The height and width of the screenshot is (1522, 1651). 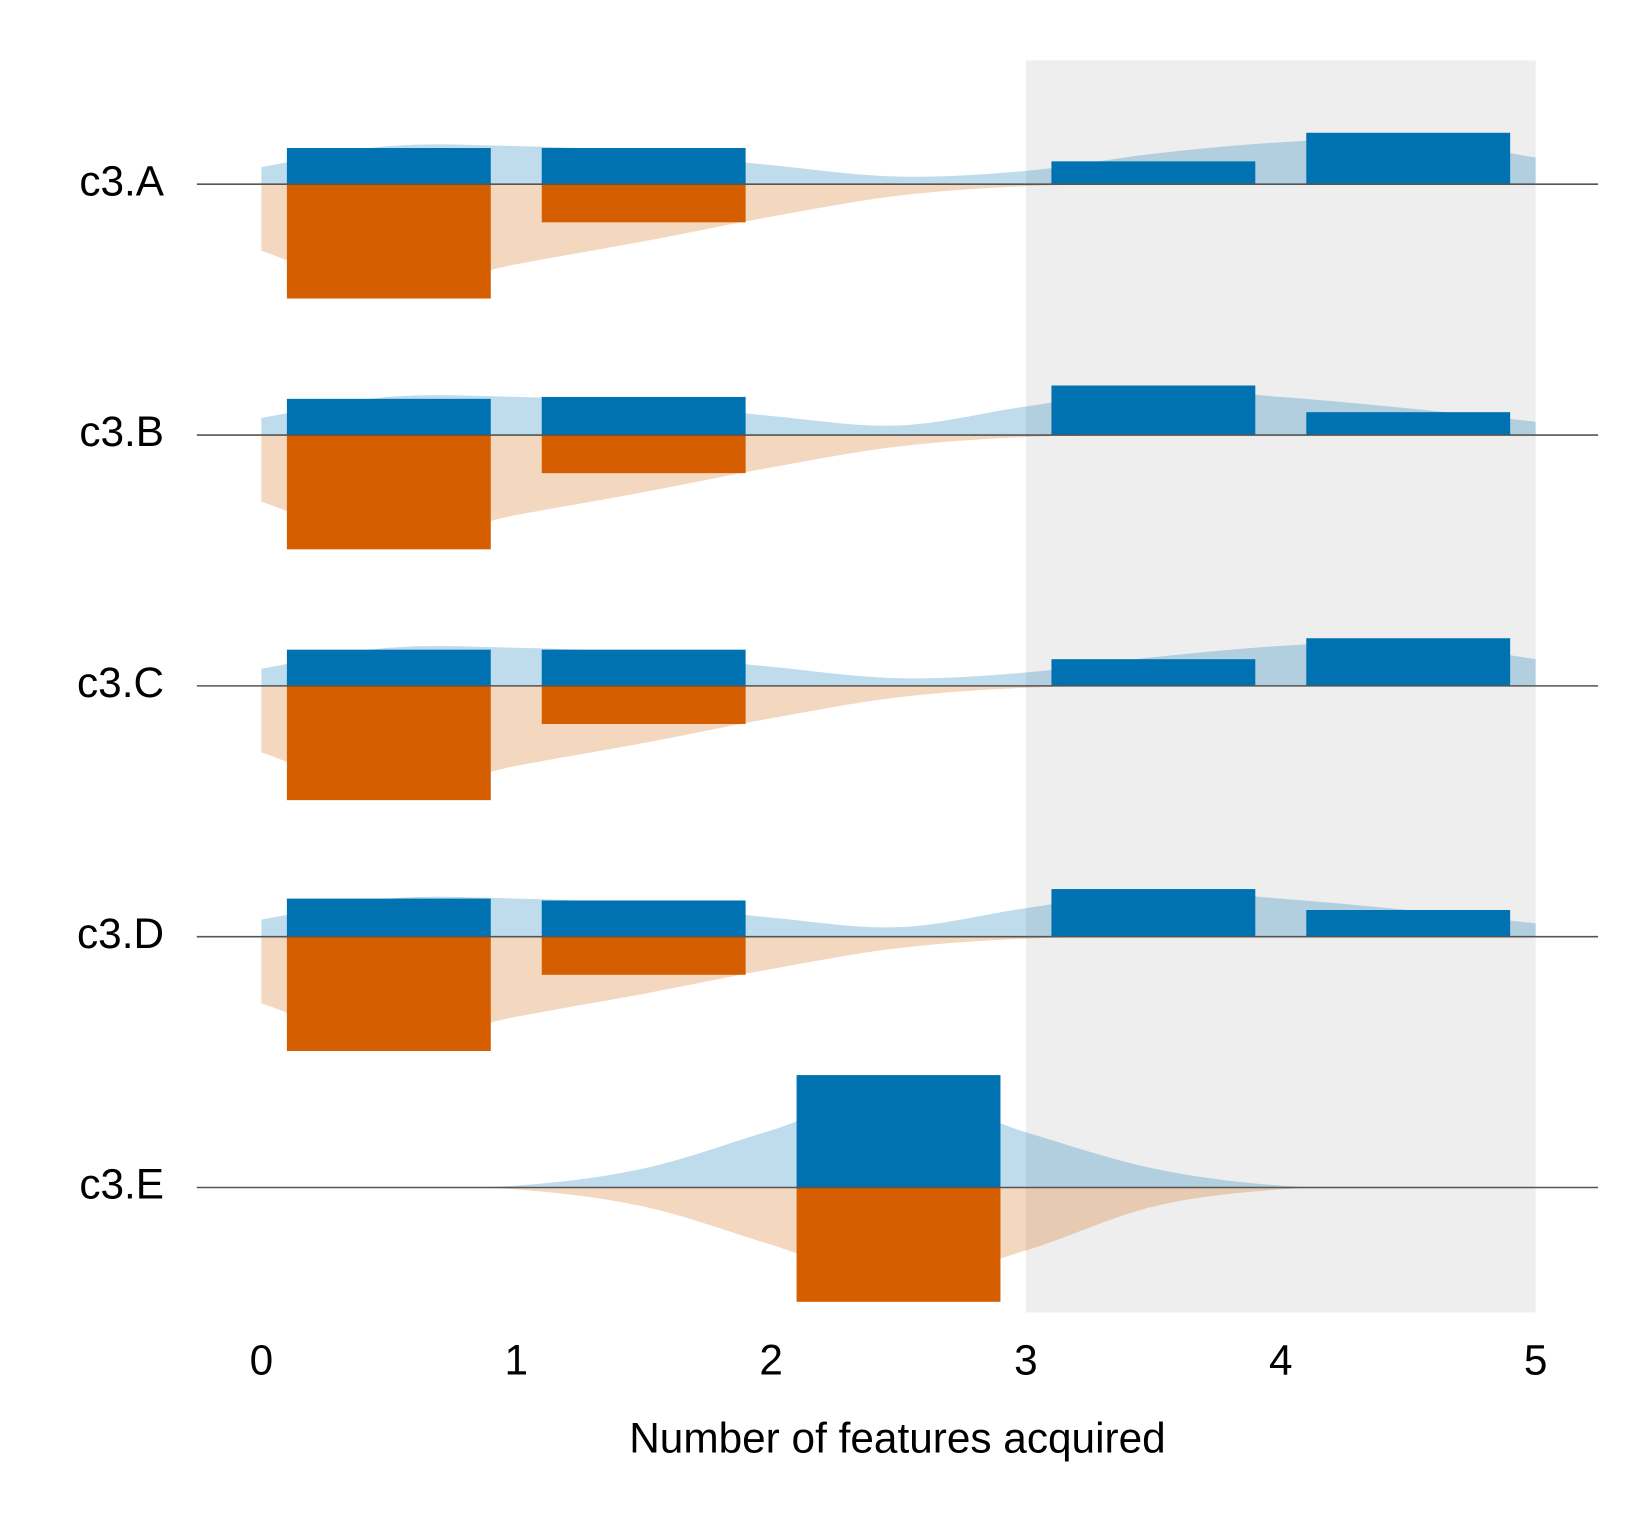 What do you see at coordinates (120, 682) in the screenshot?
I see `row-label: c3.C` at bounding box center [120, 682].